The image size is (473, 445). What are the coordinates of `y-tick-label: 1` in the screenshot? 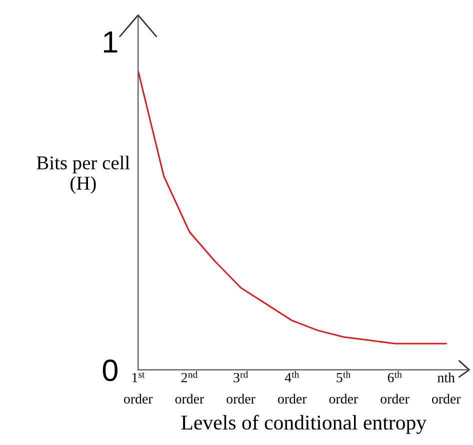 It's located at (111, 41).